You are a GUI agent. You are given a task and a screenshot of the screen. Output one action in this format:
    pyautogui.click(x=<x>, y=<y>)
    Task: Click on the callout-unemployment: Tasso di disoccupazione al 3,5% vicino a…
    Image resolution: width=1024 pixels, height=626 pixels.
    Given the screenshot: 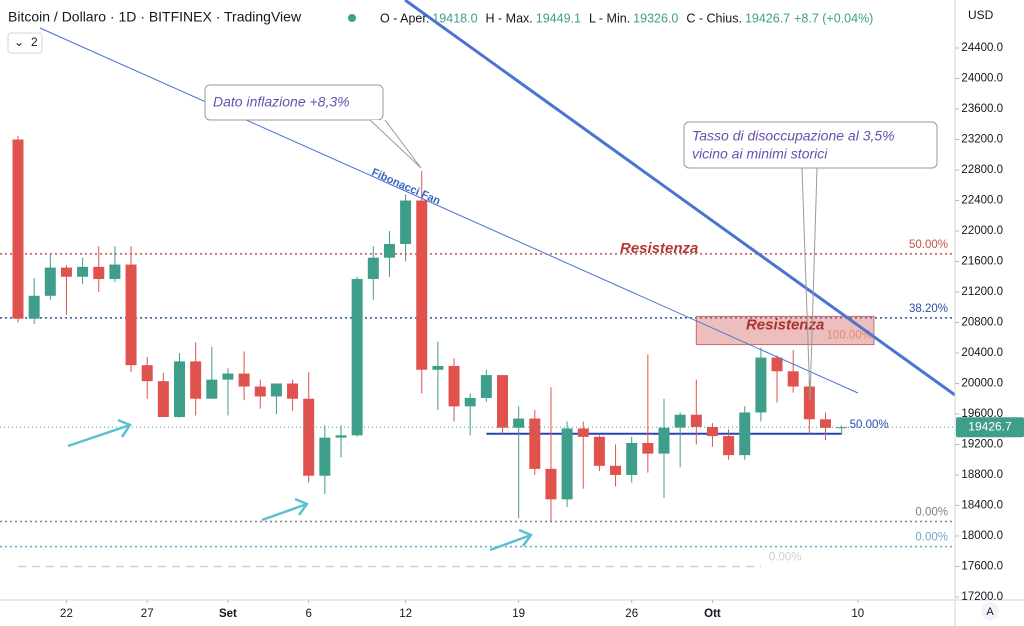 What is the action you would take?
    pyautogui.click(x=810, y=261)
    